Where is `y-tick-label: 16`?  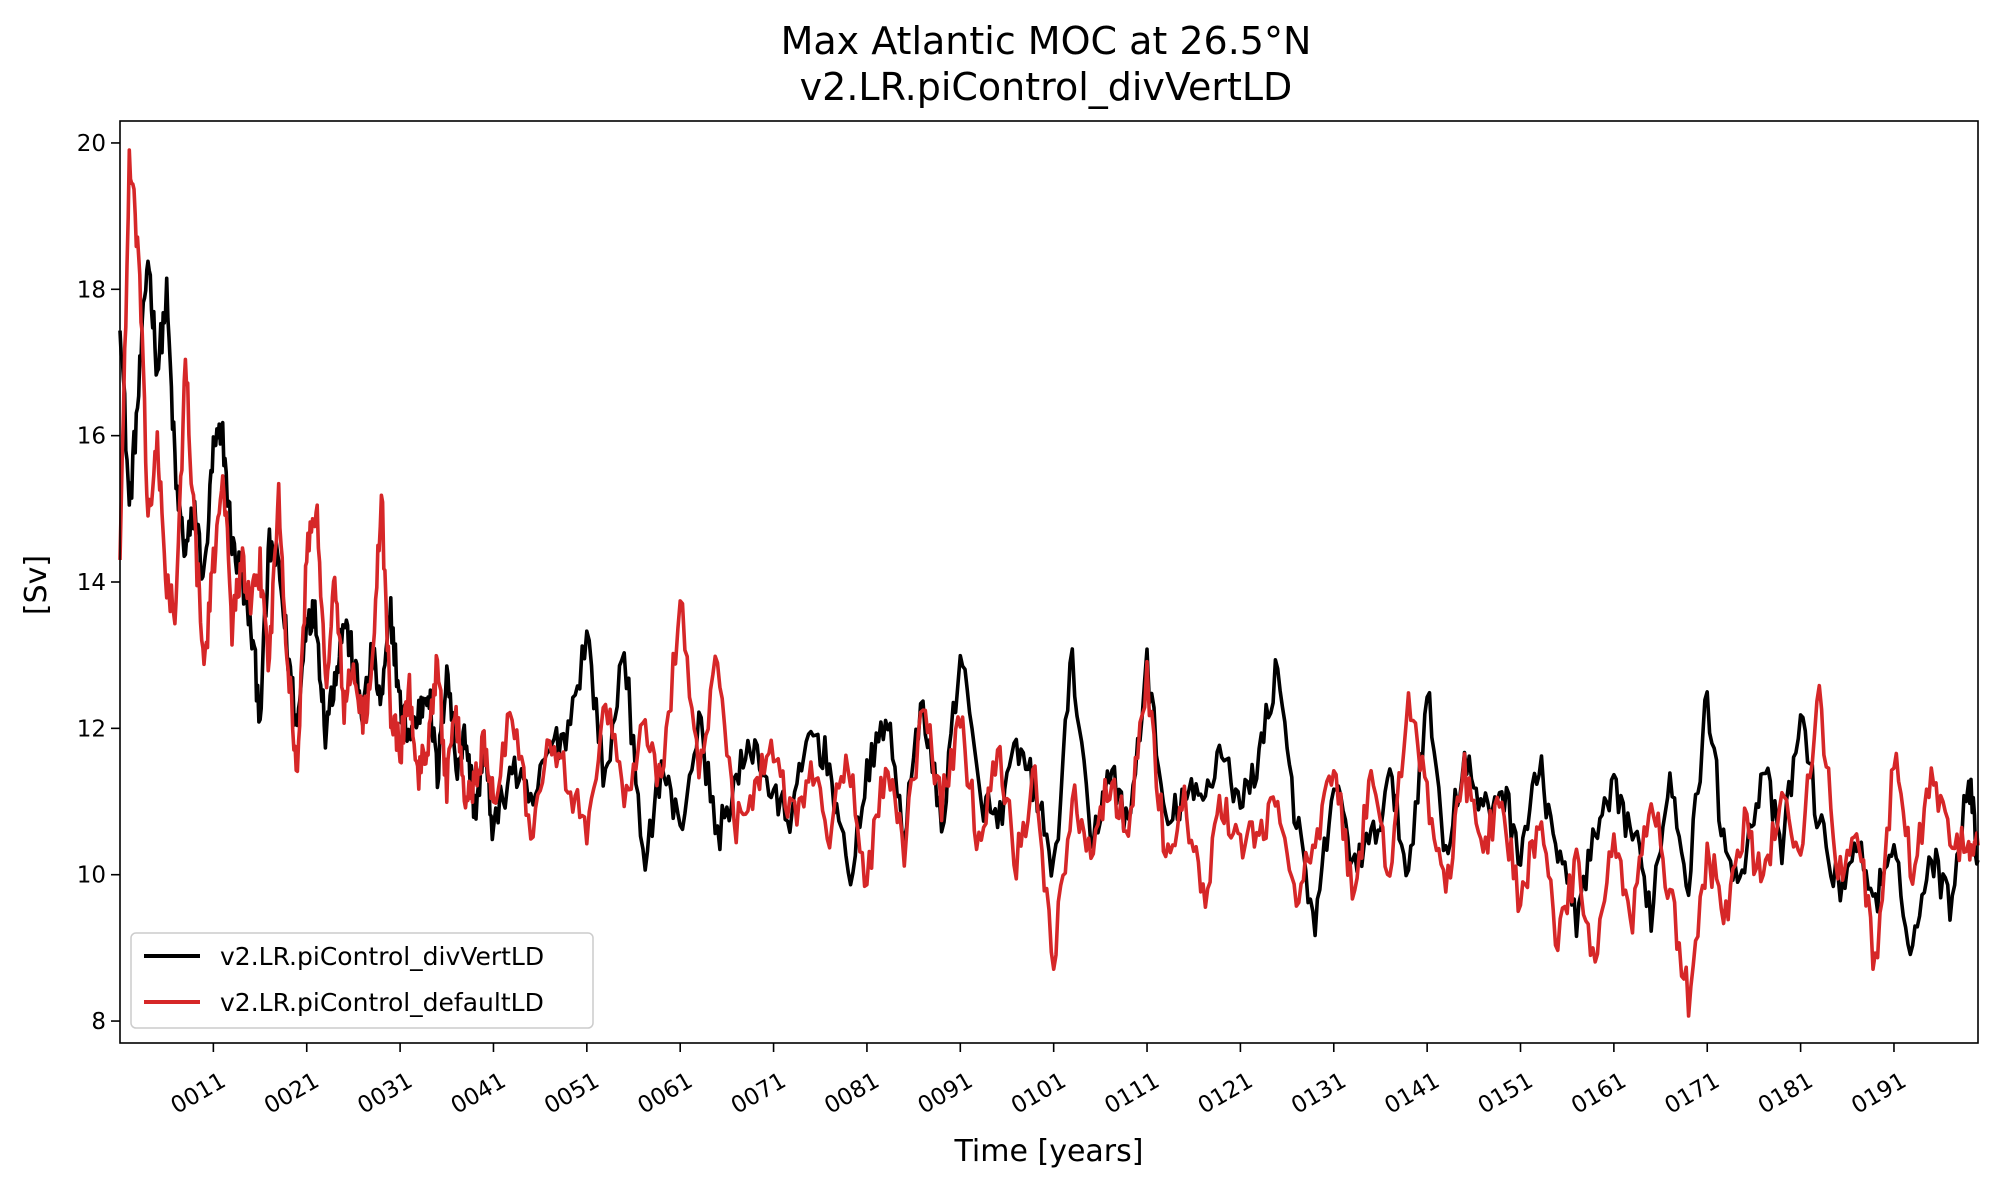 y-tick-label: 16 is located at coordinates (91, 437).